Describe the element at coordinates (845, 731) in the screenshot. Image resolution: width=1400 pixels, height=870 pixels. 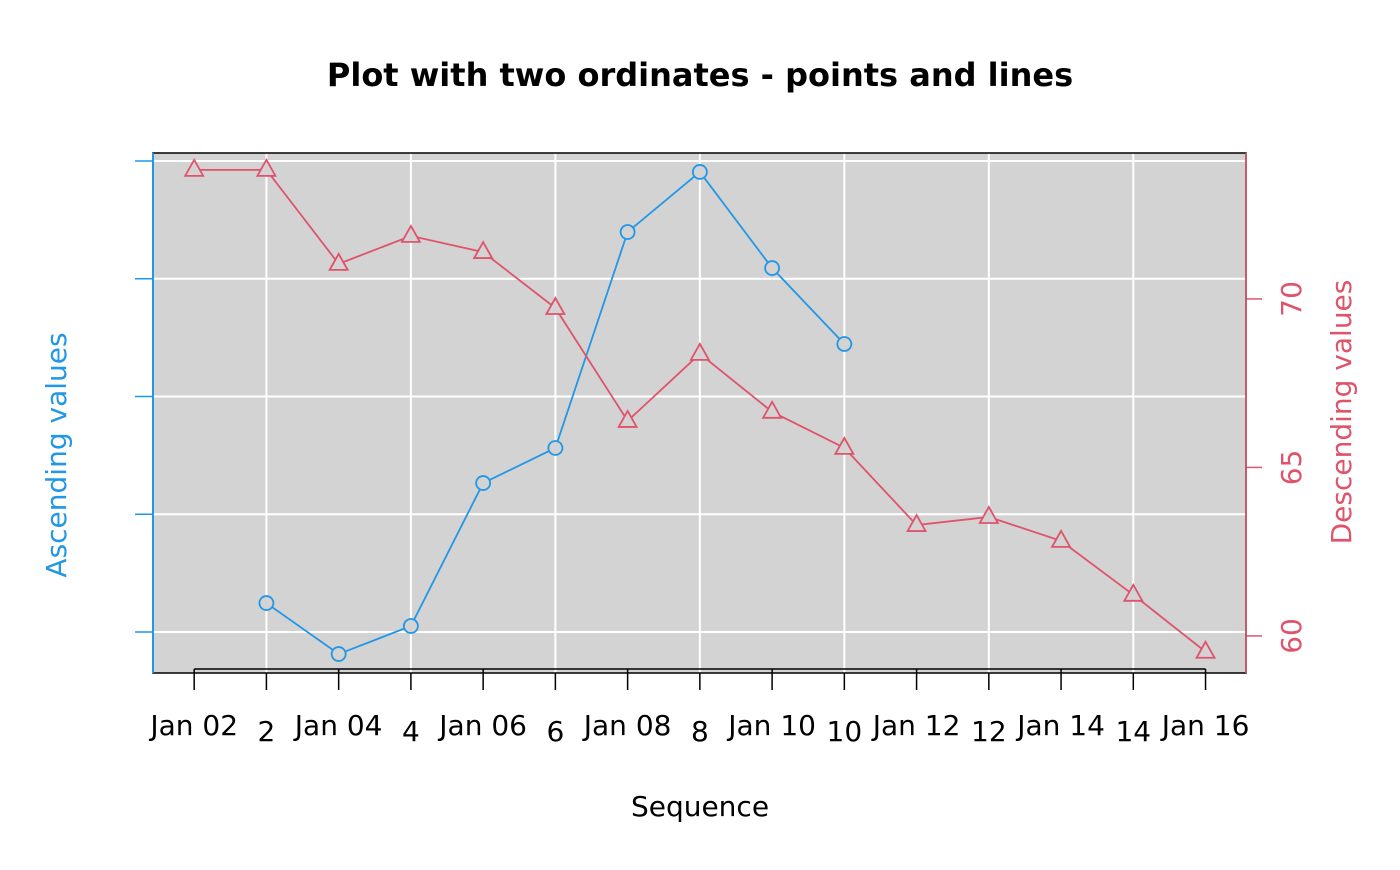
I see `x-tick-label: 10` at that location.